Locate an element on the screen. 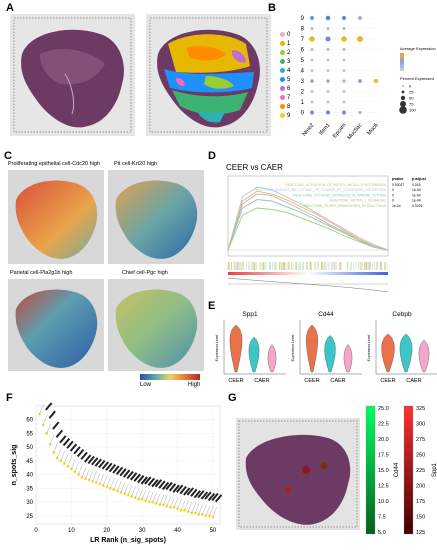 The height and width of the screenshot is (550, 437). gsea-title: CEER vs CAER is located at coordinates (254, 167).